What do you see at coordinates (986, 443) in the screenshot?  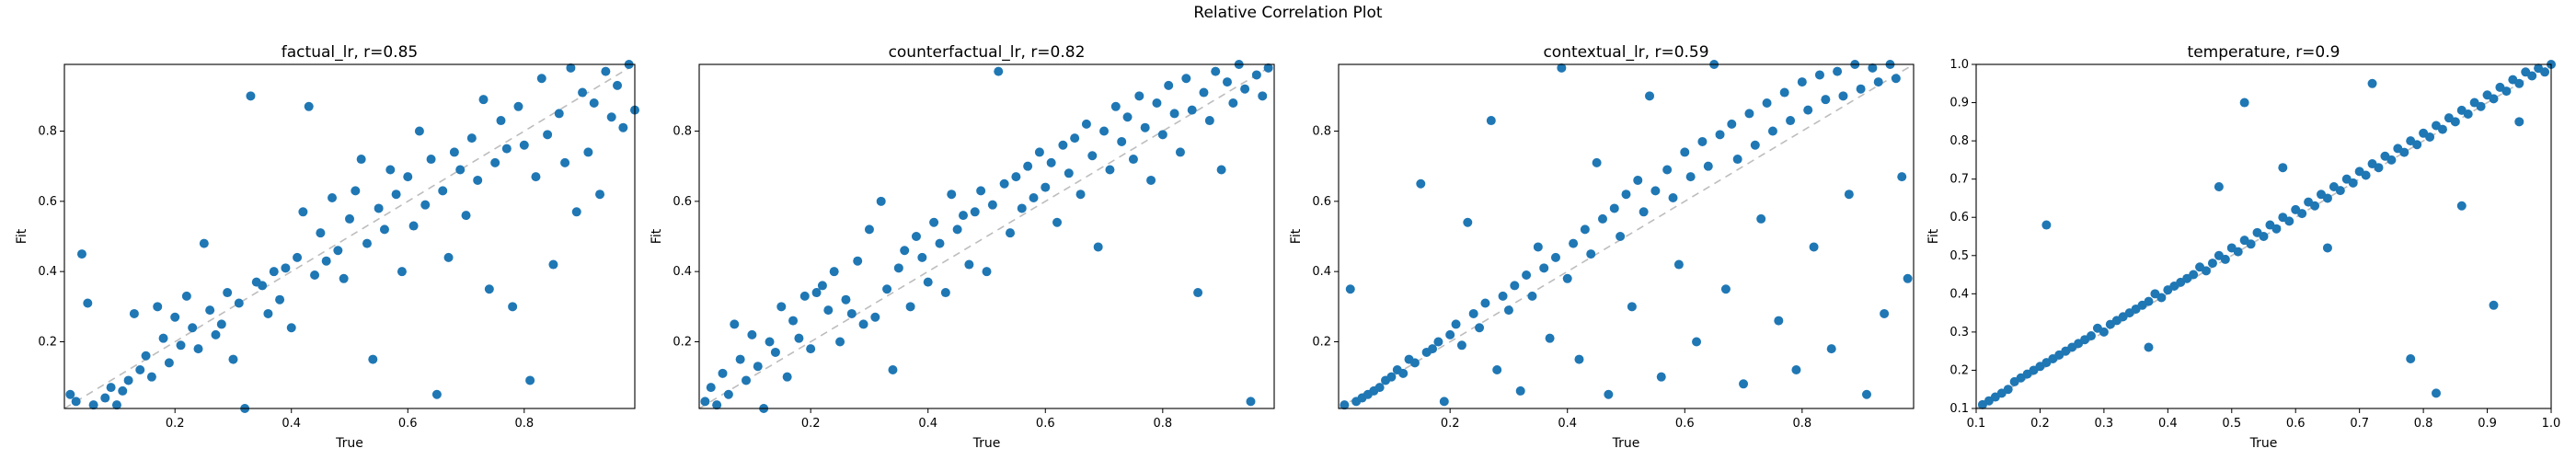 I see `x-axis-label: True` at bounding box center [986, 443].